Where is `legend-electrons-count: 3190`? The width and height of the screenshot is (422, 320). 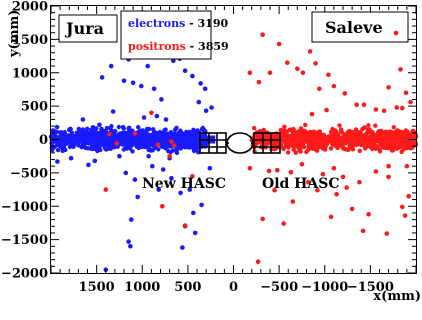 legend-electrons-count: 3190 is located at coordinates (213, 23).